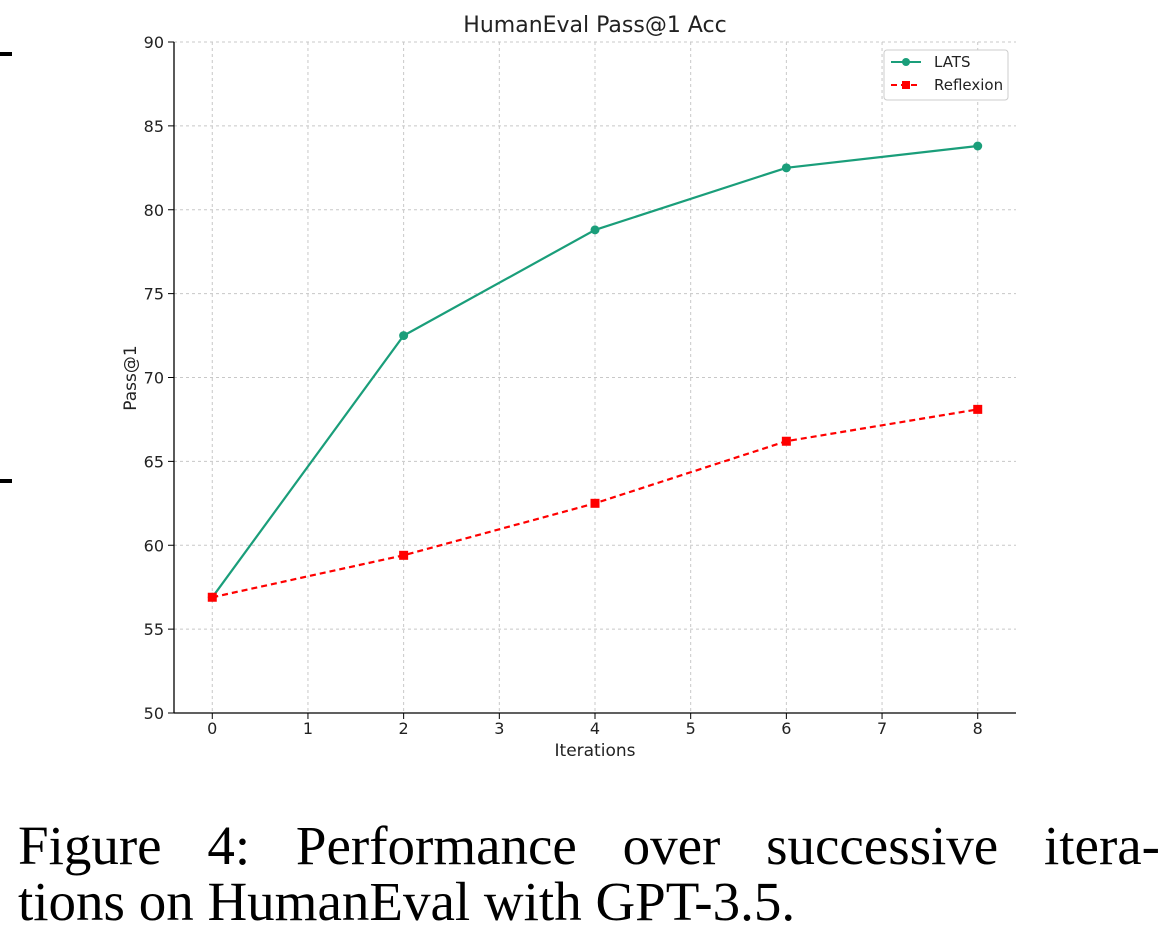  What do you see at coordinates (154, 713) in the screenshot?
I see `y-tick-label-0: 50` at bounding box center [154, 713].